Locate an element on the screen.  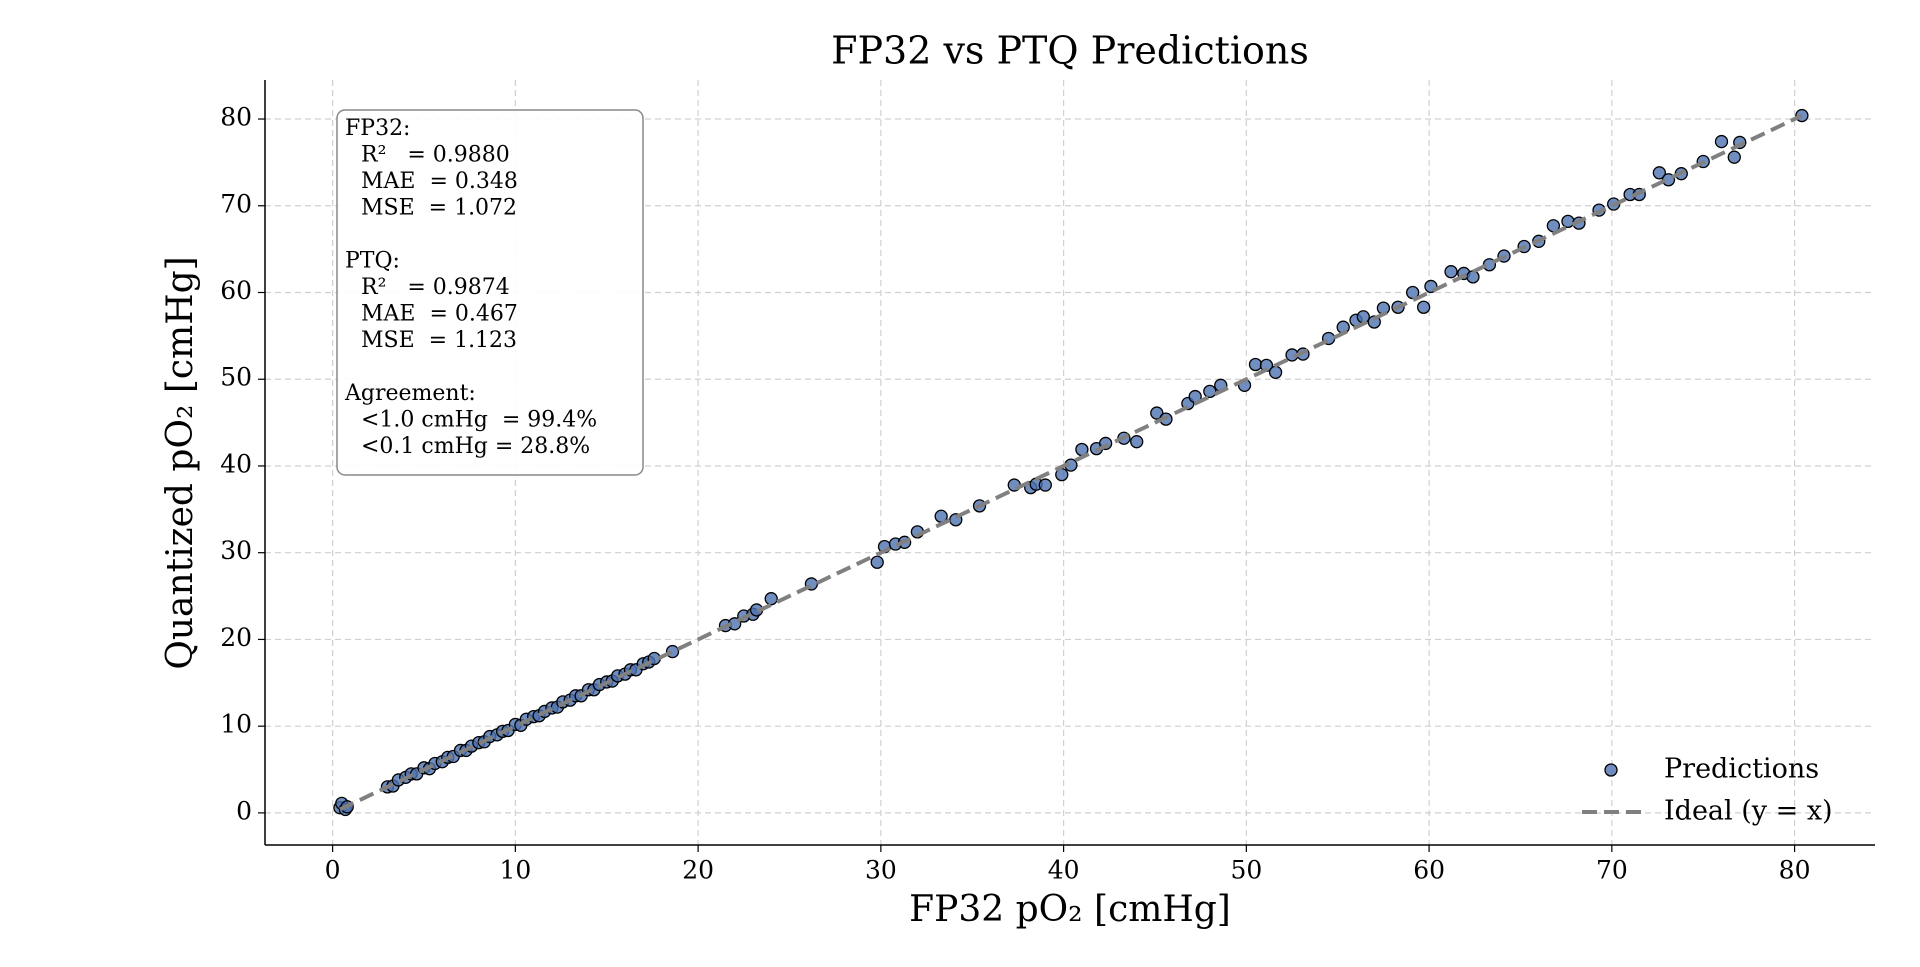
y-tick-label: 10 is located at coordinates (236, 724).